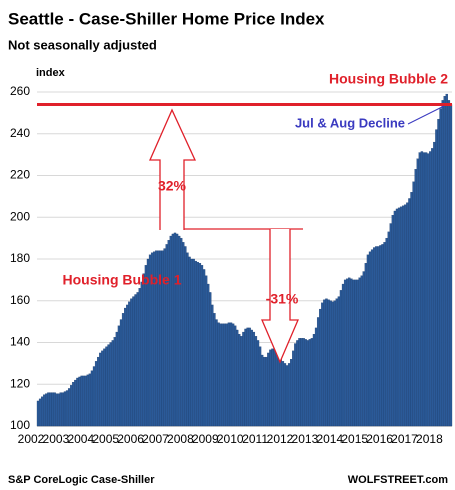 The image size is (455, 490). Describe the element at coordinates (20, 175) in the screenshot. I see `y-tick-label: 220` at that location.